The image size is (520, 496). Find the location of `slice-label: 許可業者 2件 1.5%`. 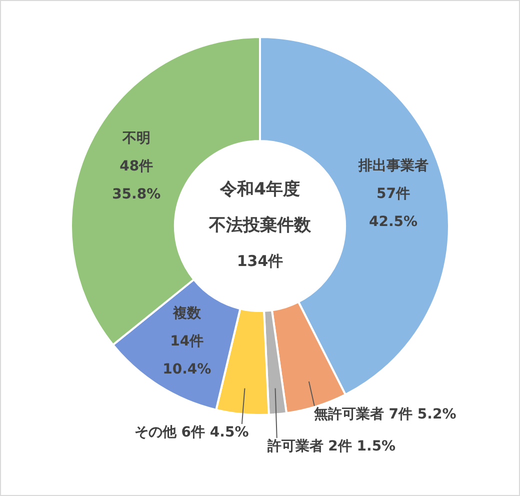

slice-label: 許可業者 2件 1.5% is located at coordinates (331, 446).